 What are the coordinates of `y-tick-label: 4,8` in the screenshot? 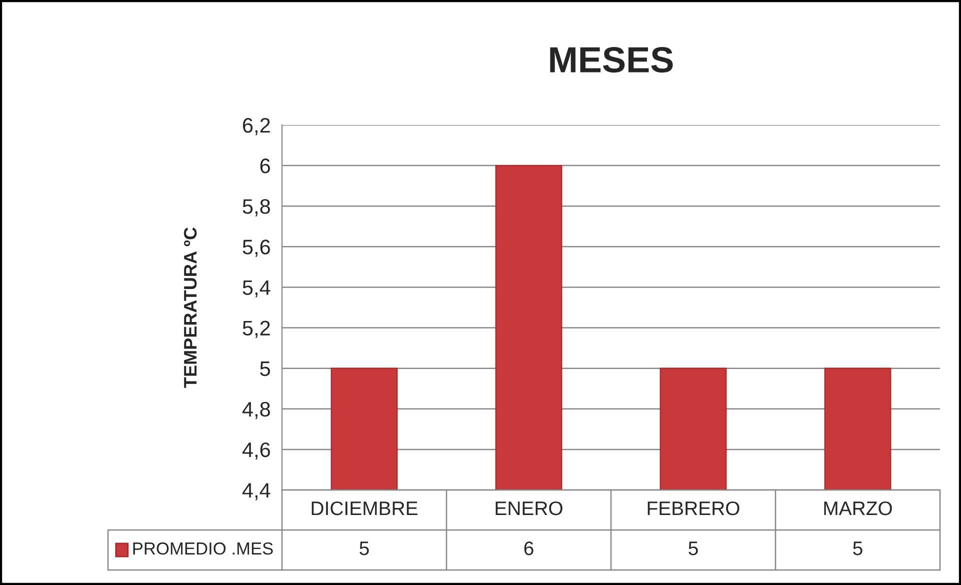 It's located at (256, 411).